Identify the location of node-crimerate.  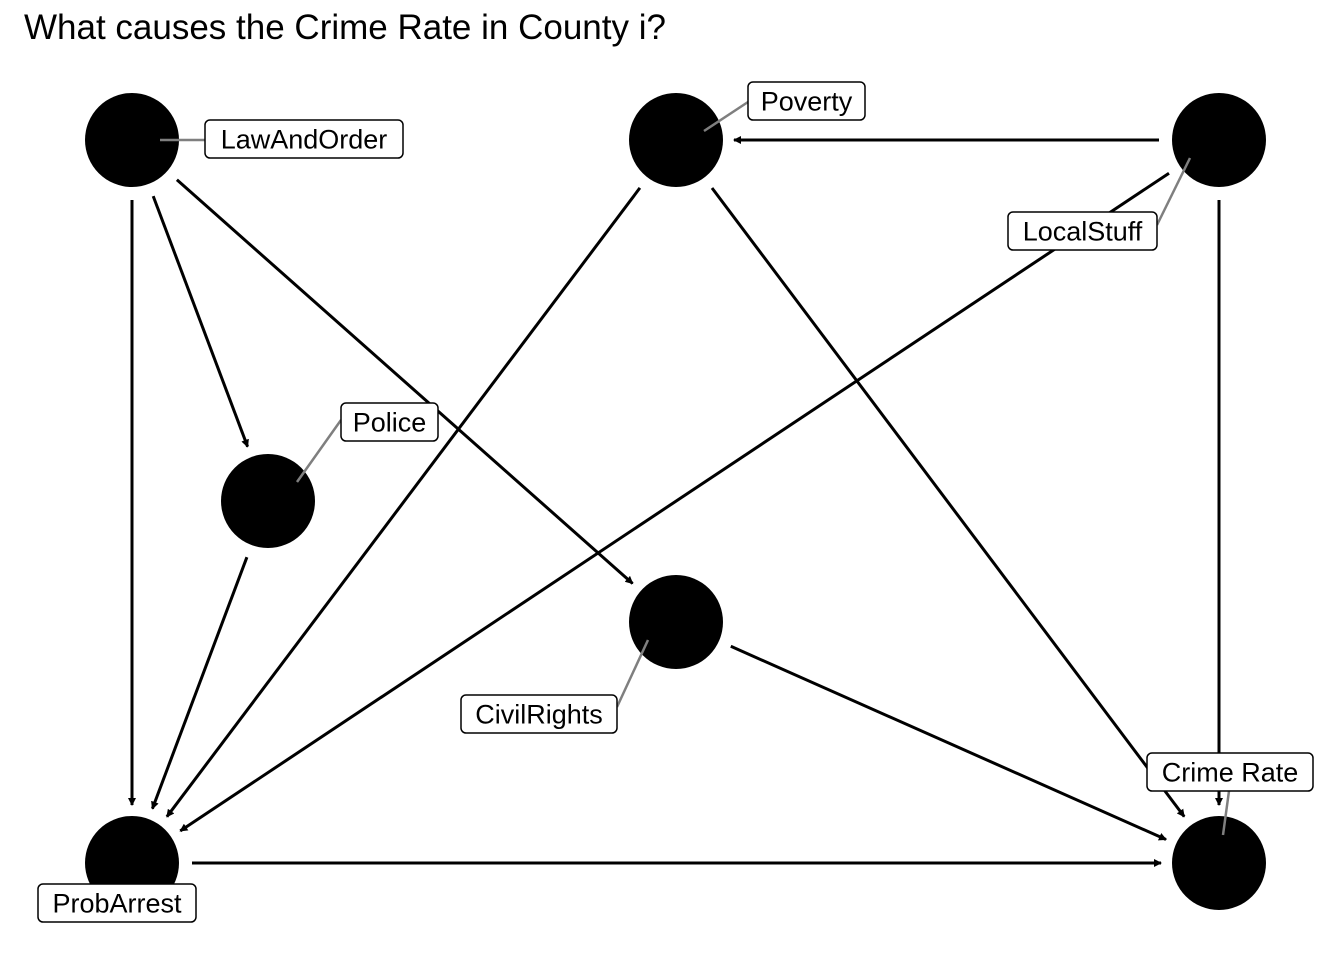
(1219, 863).